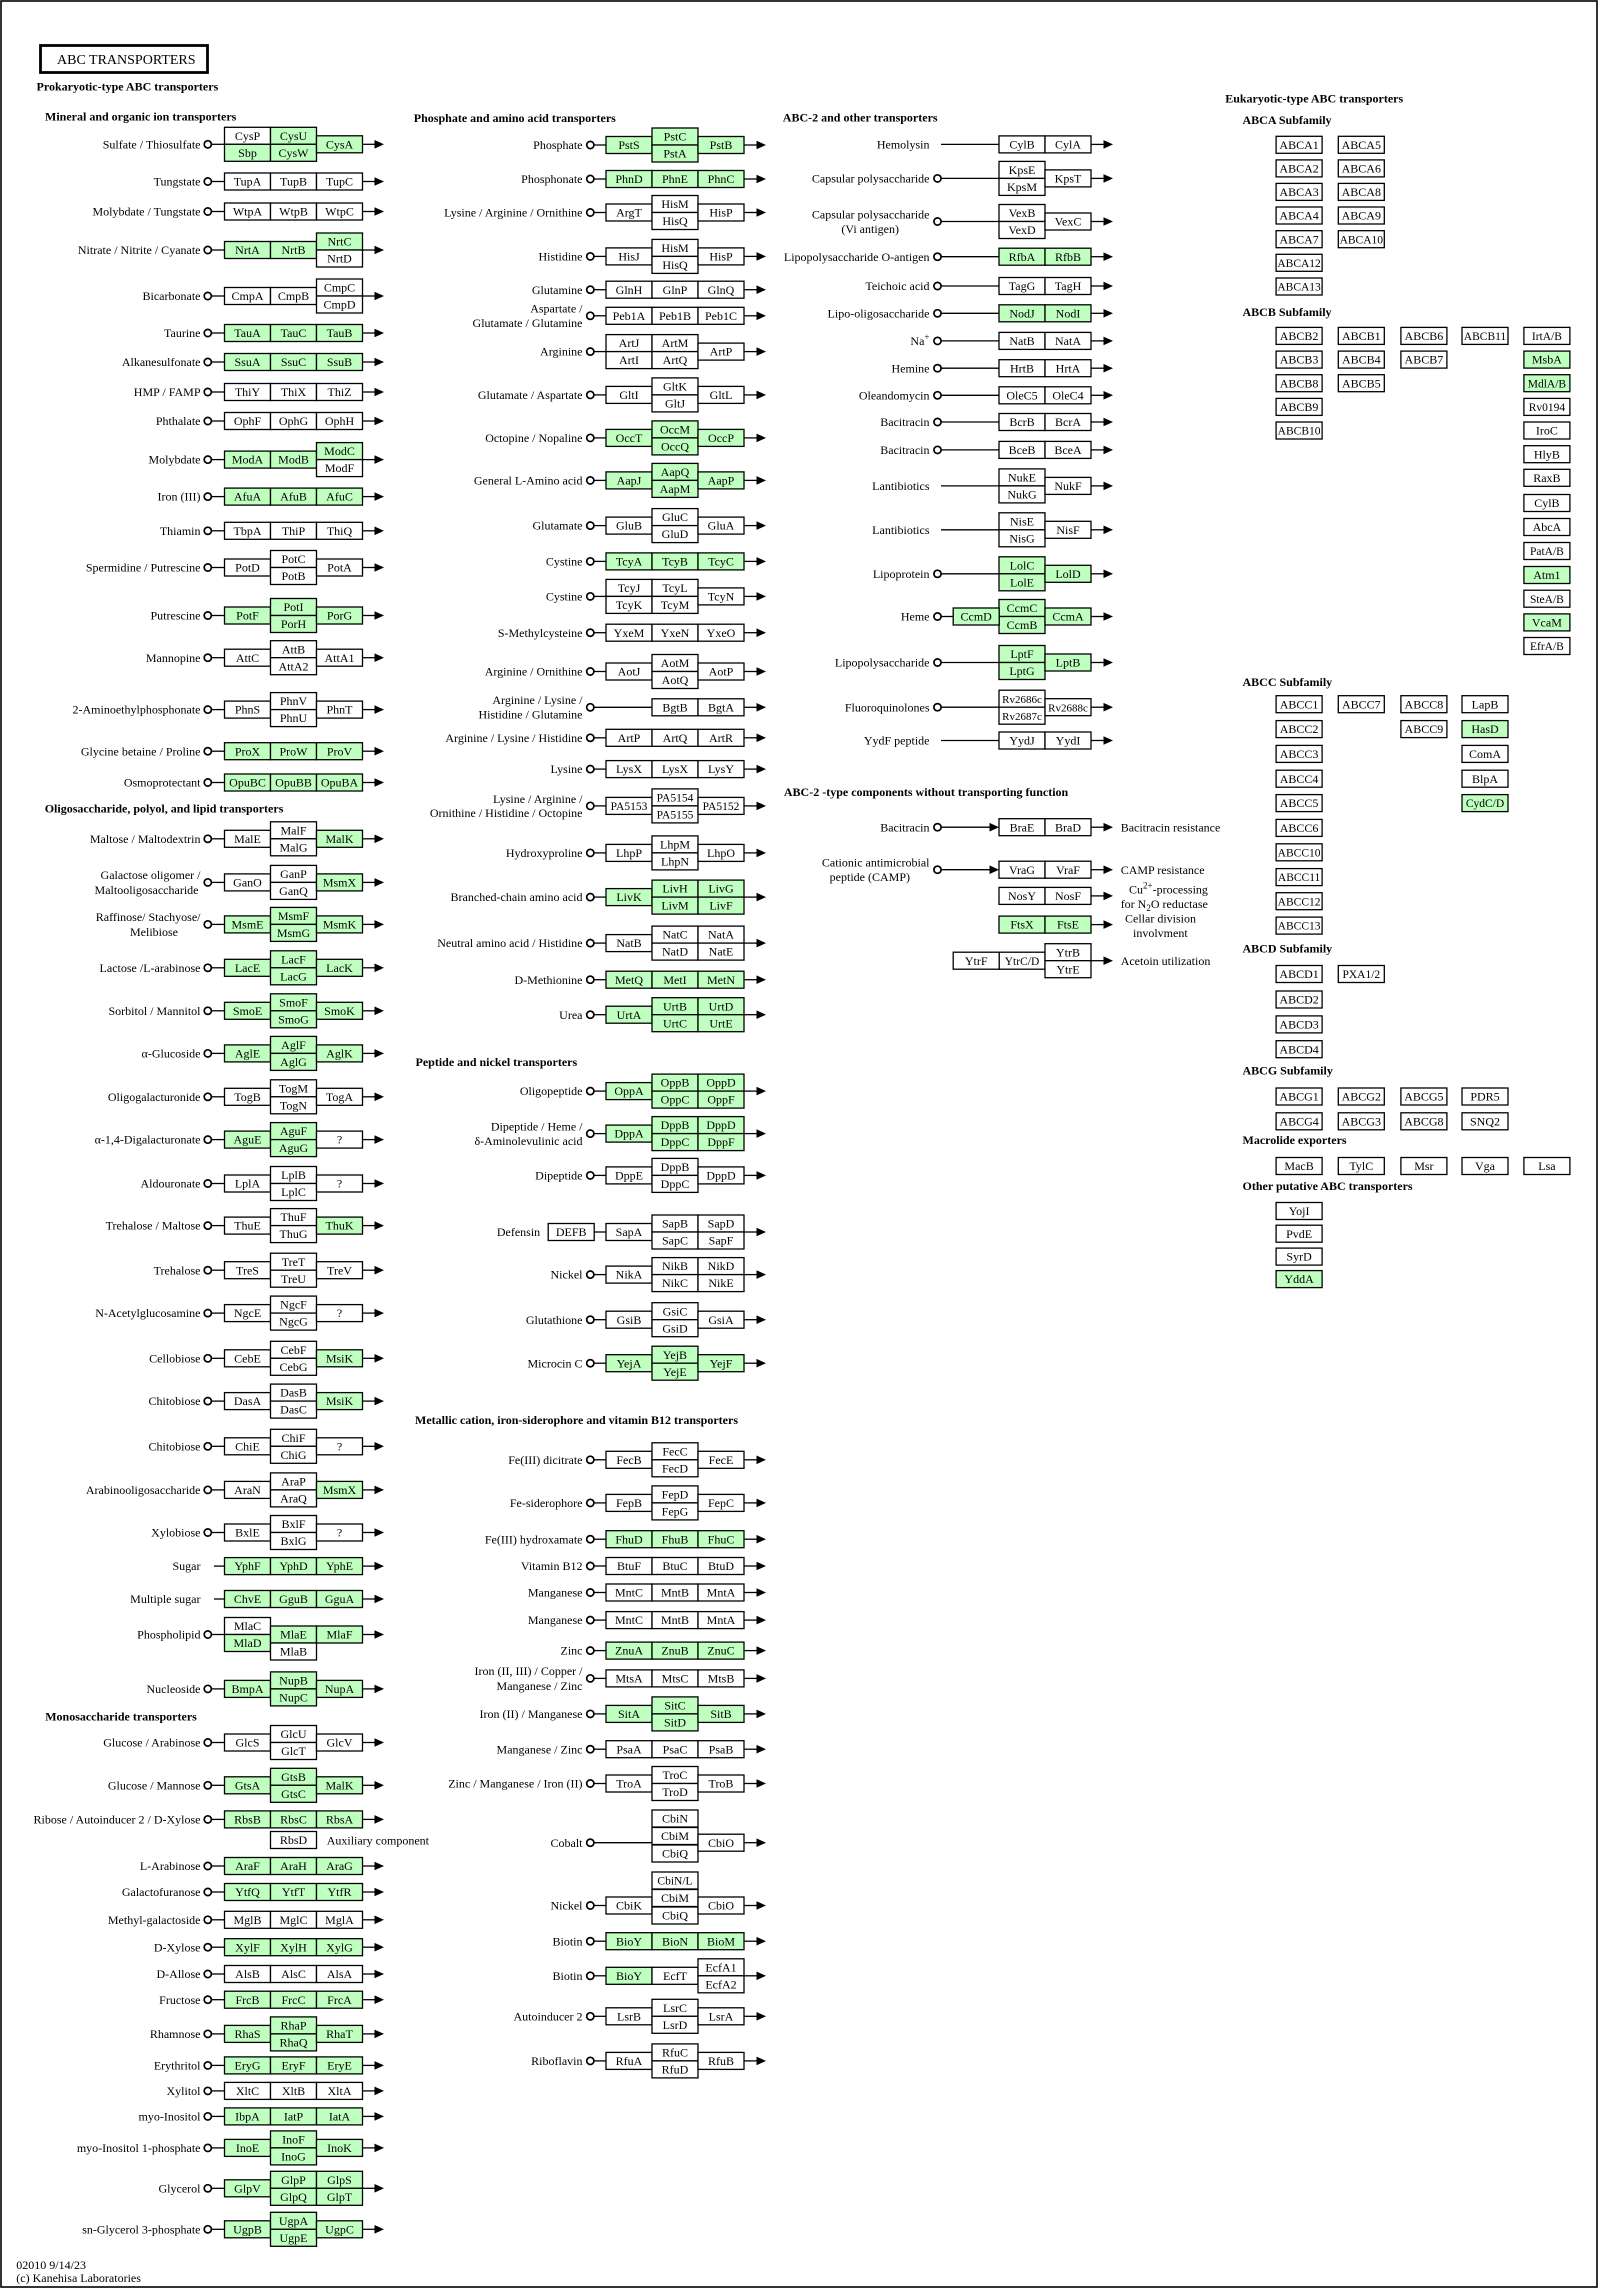 The height and width of the screenshot is (2288, 1598). I want to click on svg-text: CmpB, so click(293, 296).